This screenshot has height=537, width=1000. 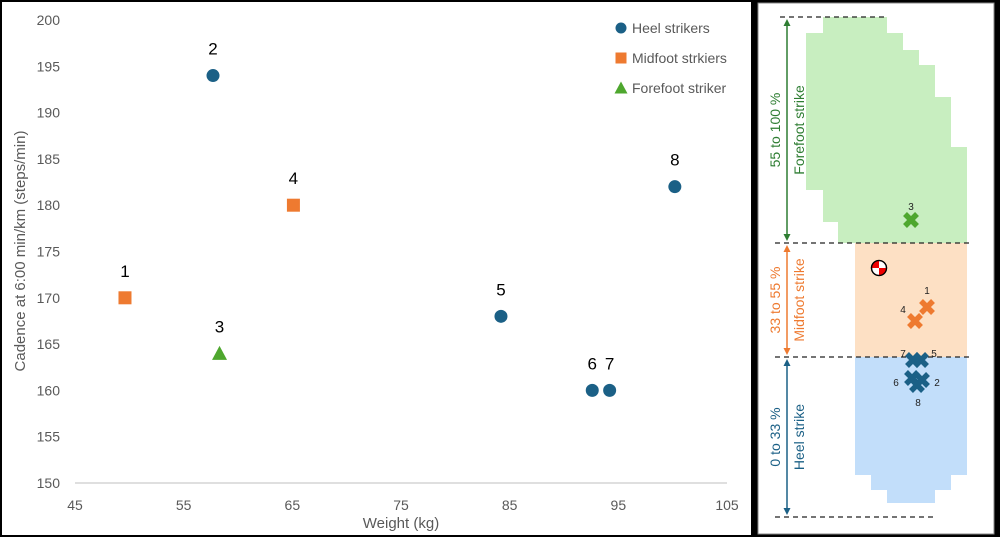 I want to click on strike-marker-label: 6, so click(x=896, y=383).